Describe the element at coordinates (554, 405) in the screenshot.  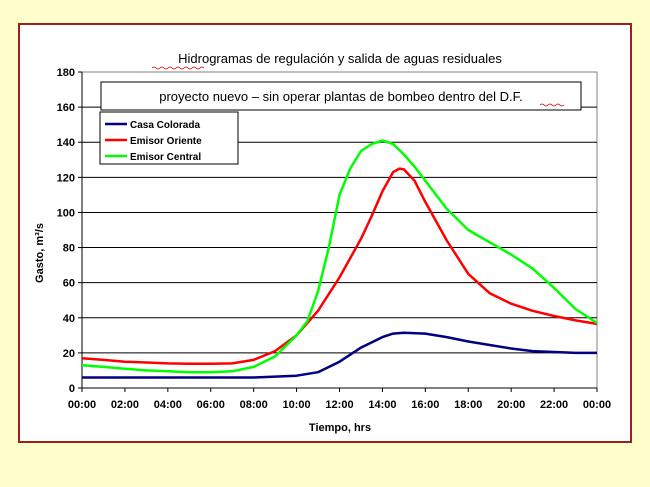
I see `x-tick-label: 22:00` at that location.